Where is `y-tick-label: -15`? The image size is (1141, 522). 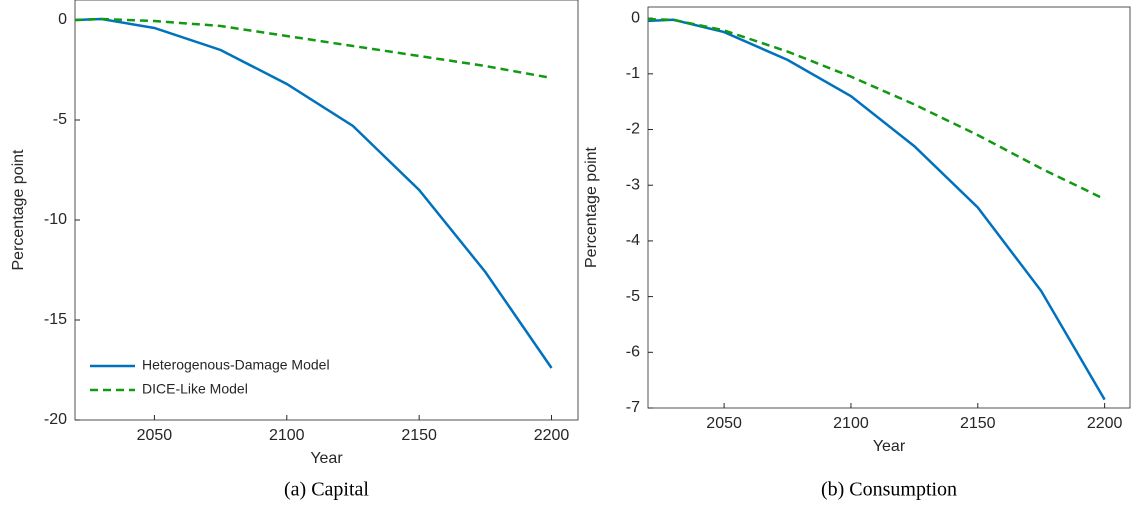 y-tick-label: -15 is located at coordinates (55, 319).